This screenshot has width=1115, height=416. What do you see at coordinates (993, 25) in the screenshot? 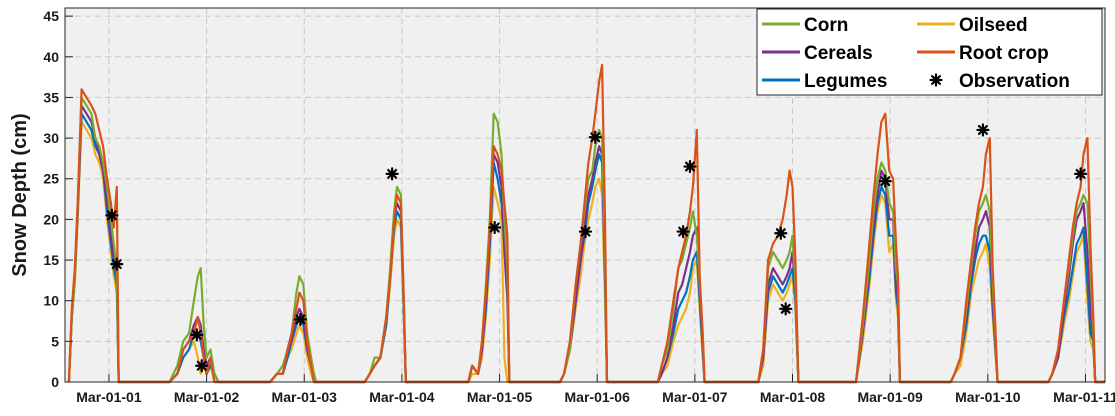
I see `legend-label-oilseed: Oilseed` at bounding box center [993, 25].